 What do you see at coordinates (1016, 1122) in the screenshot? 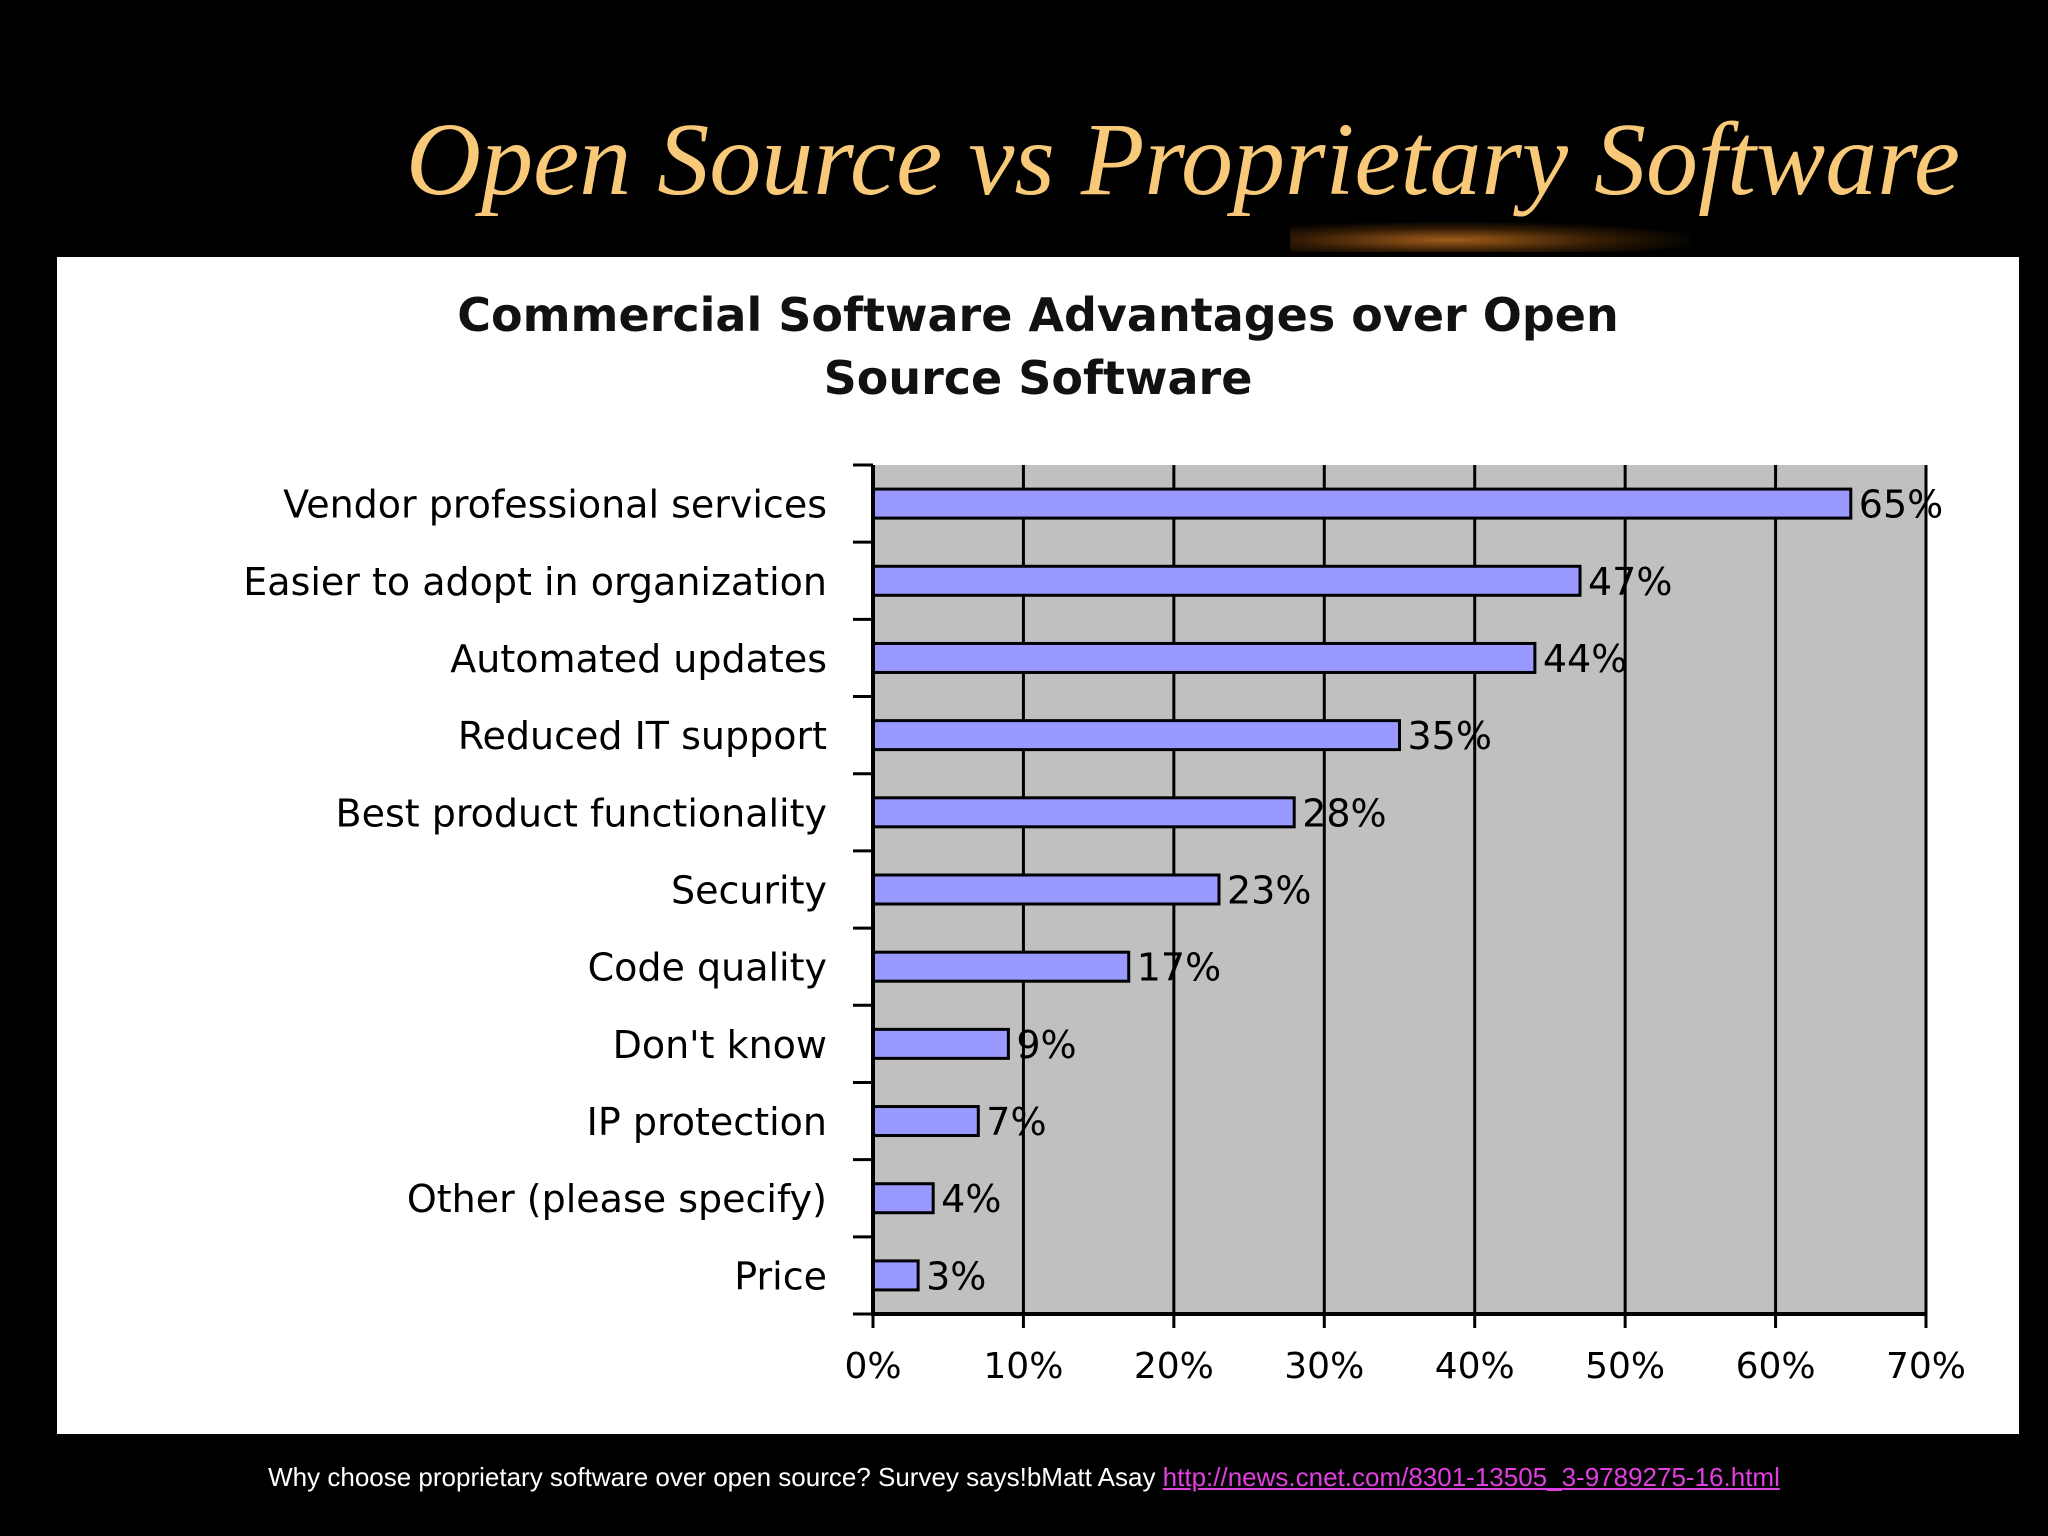
I see `value-label: 7%` at bounding box center [1016, 1122].